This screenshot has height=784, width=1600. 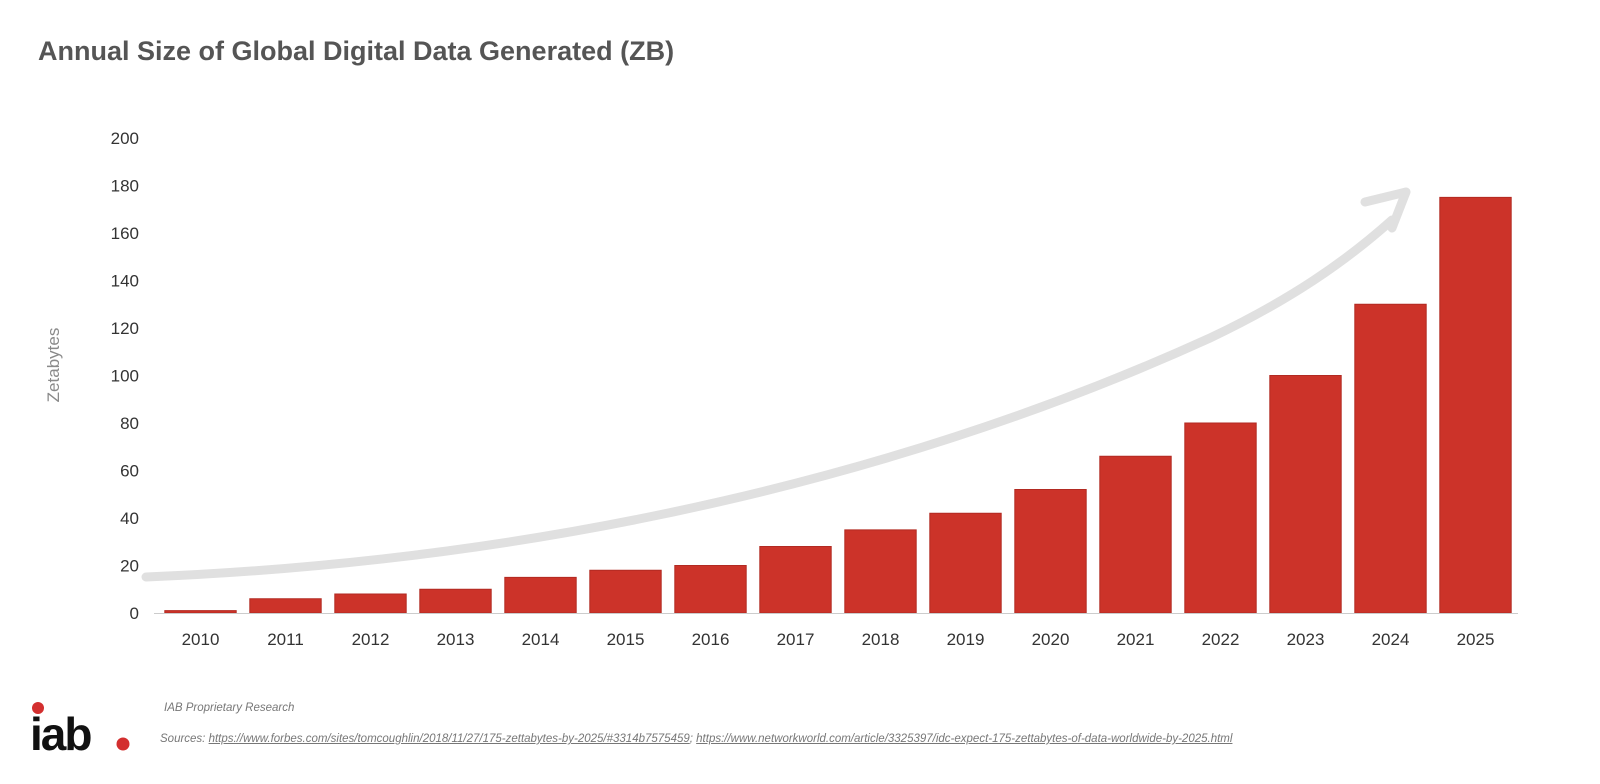 I want to click on x-tick-label: 2013, so click(x=456, y=639).